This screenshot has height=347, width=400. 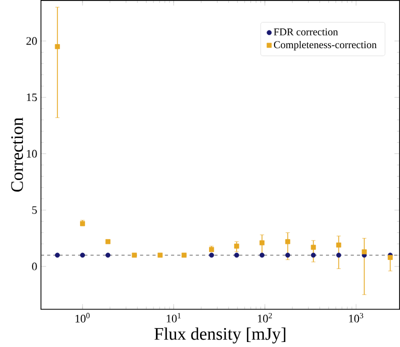 What do you see at coordinates (34, 266) in the screenshot?
I see `y-tick-label: 0` at bounding box center [34, 266].